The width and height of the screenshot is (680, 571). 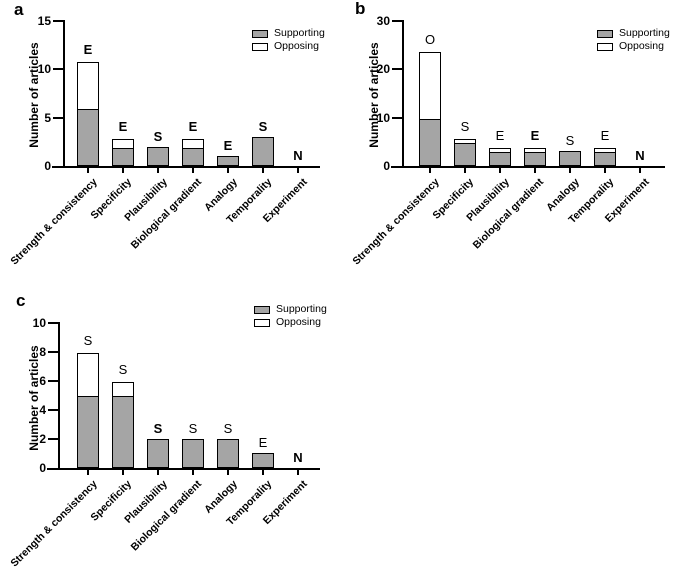 I want to click on y-tick-label: 6, so click(x=42, y=381).